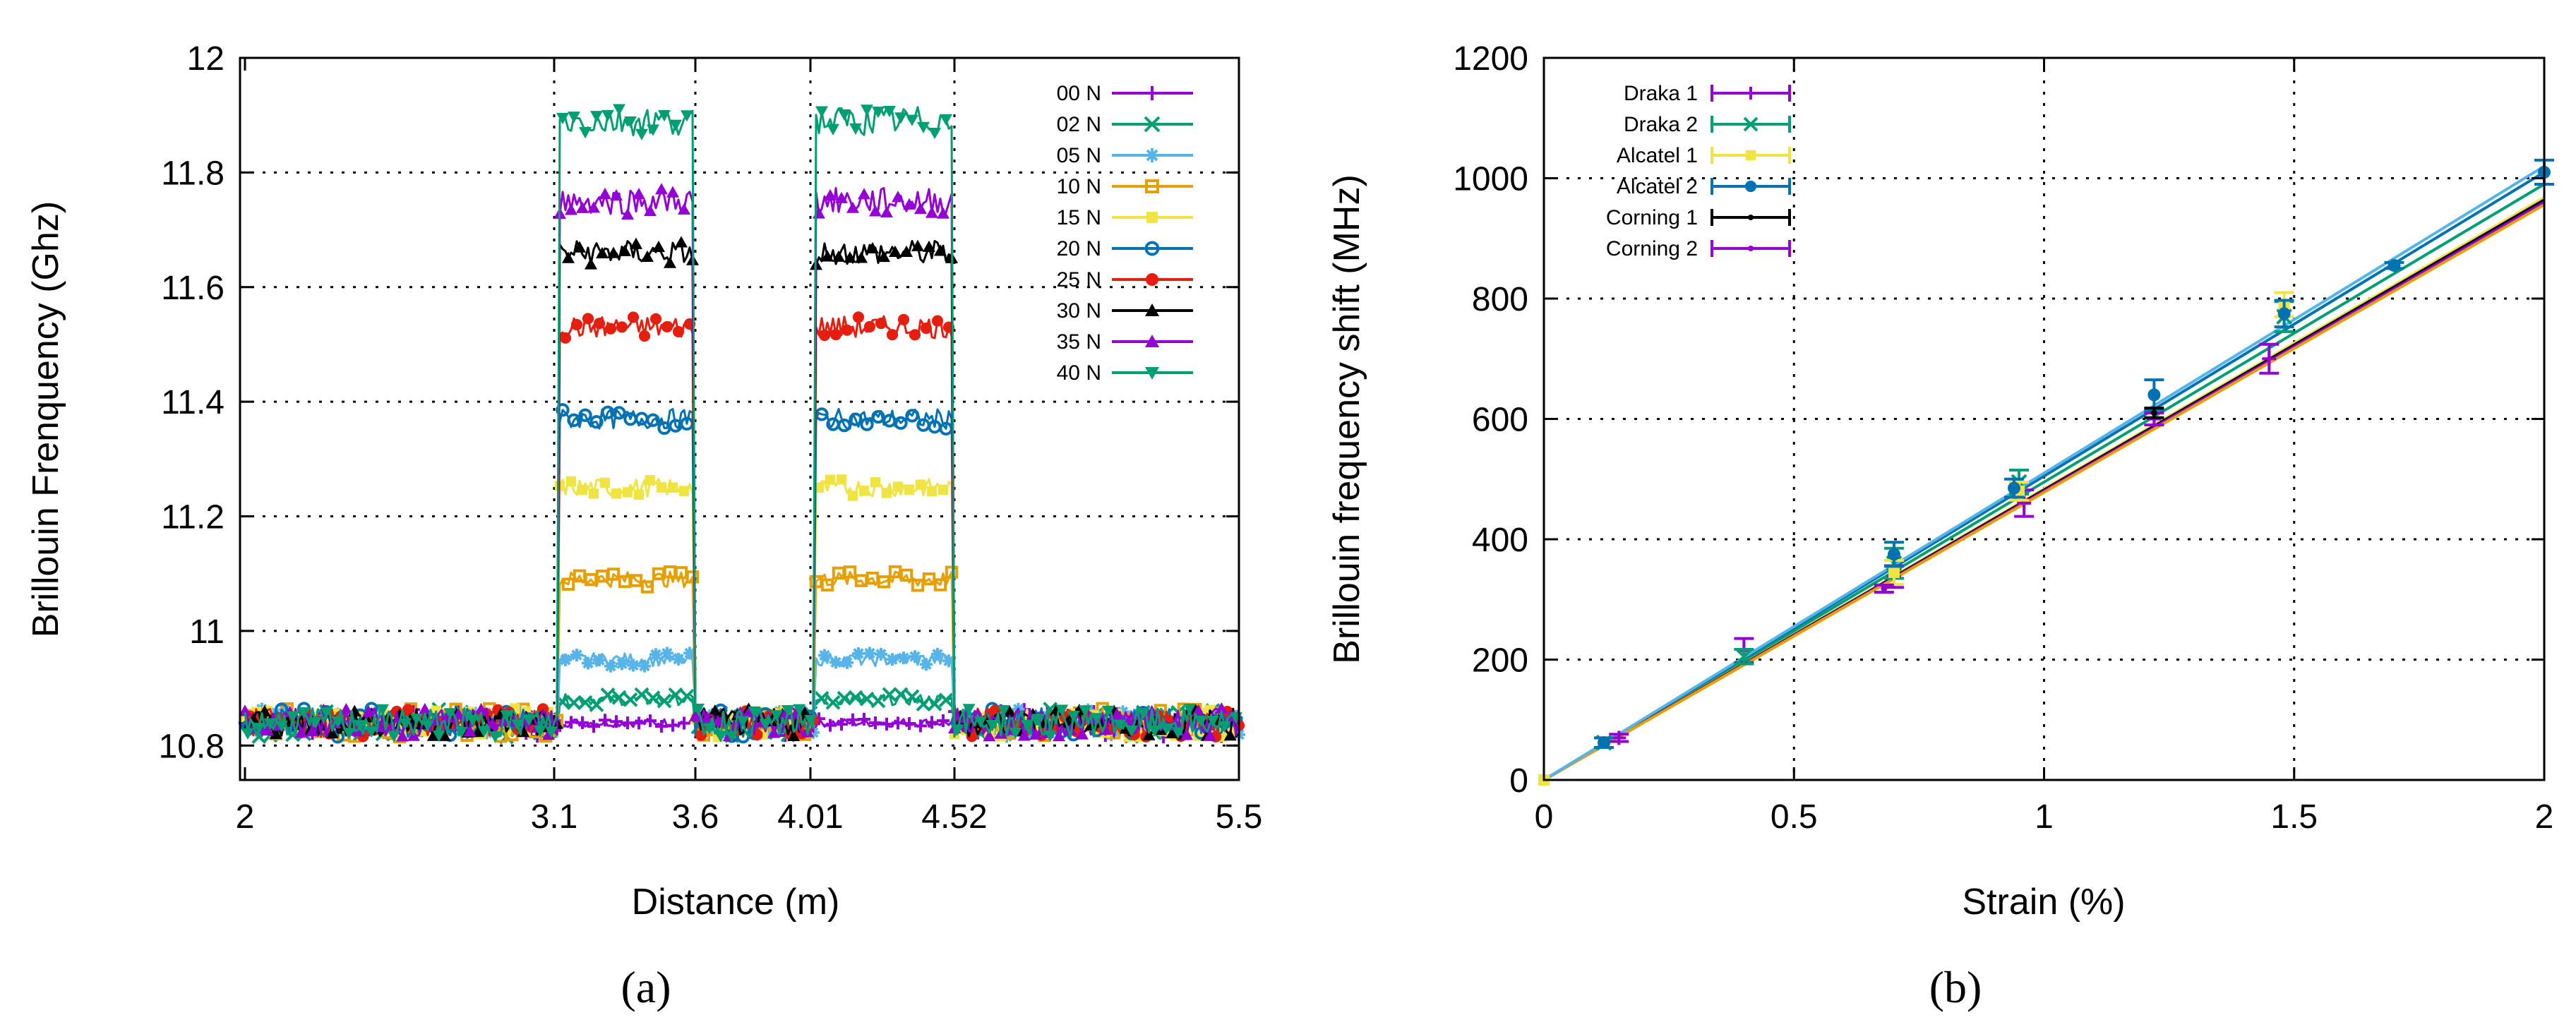  I want to click on chart-a-x-axis-label: Distance (m), so click(736, 902).